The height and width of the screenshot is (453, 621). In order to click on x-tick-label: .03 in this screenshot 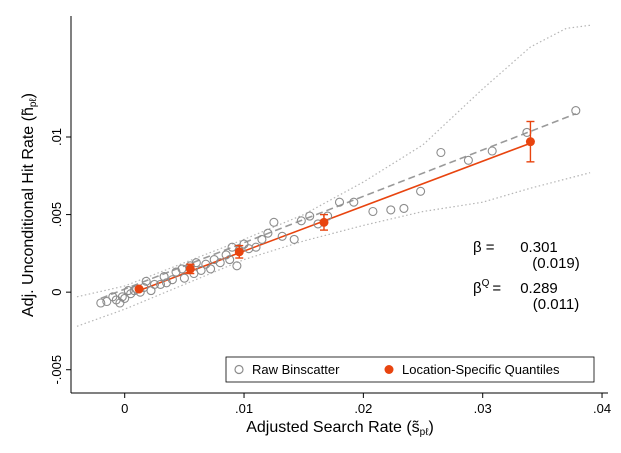, I will do `click(483, 408)`.